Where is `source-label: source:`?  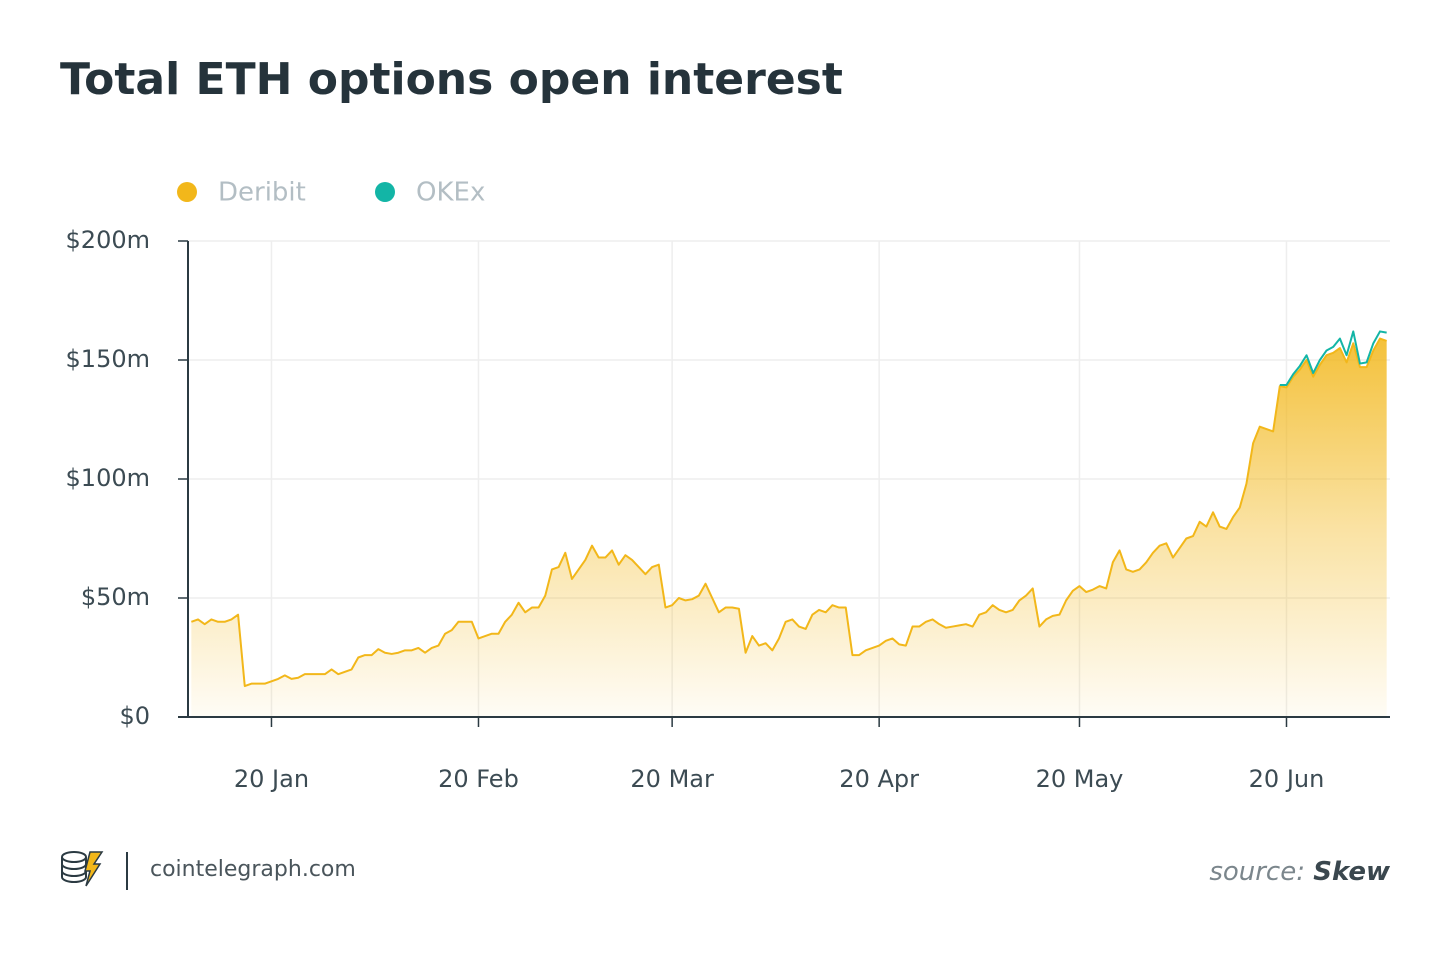
source-label: source: is located at coordinates (1257, 872).